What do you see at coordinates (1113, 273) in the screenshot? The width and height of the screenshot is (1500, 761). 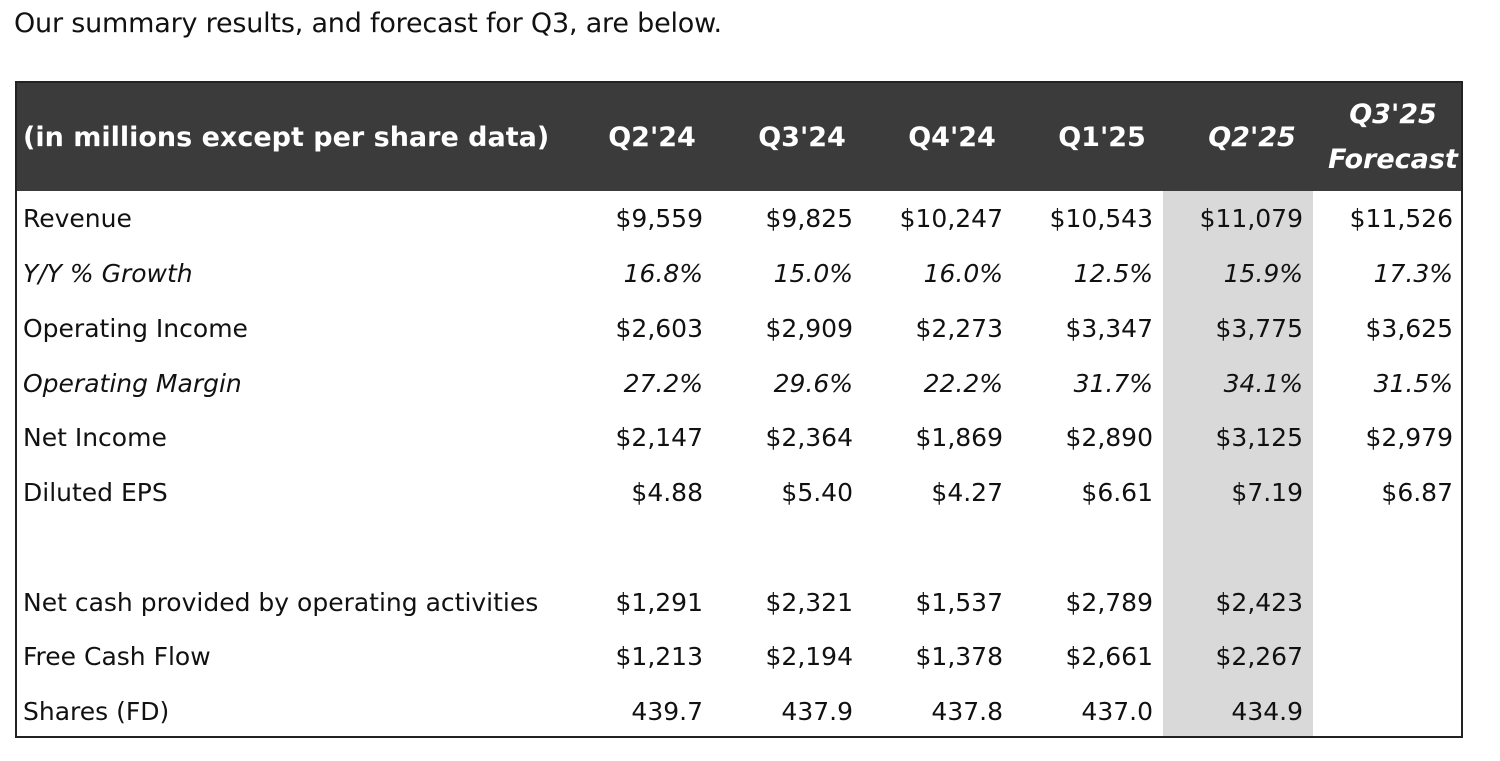 I see `cell-q1-25: 12.5%` at bounding box center [1113, 273].